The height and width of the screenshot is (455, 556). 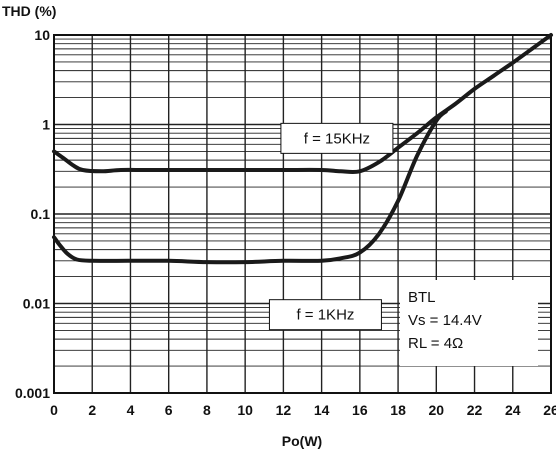 What do you see at coordinates (302, 441) in the screenshot?
I see `x-axis-title: Po(W)` at bounding box center [302, 441].